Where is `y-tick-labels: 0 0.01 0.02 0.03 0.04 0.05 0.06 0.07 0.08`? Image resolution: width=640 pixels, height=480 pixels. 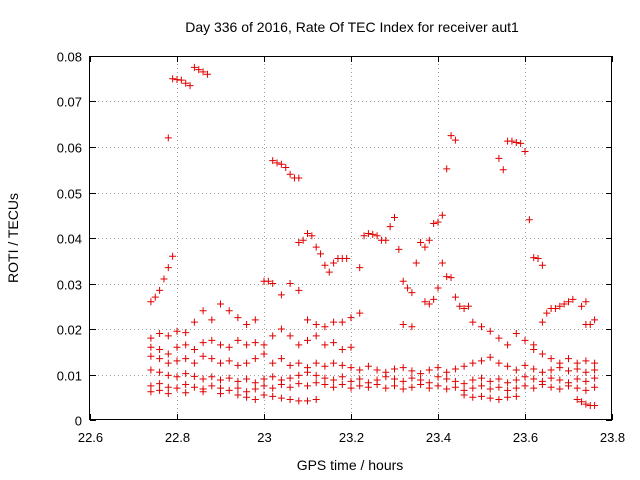
y-tick-labels: 0 0.01 0.02 0.03 0.04 0.05 0.06 0.07 0.08 is located at coordinates (69, 239).